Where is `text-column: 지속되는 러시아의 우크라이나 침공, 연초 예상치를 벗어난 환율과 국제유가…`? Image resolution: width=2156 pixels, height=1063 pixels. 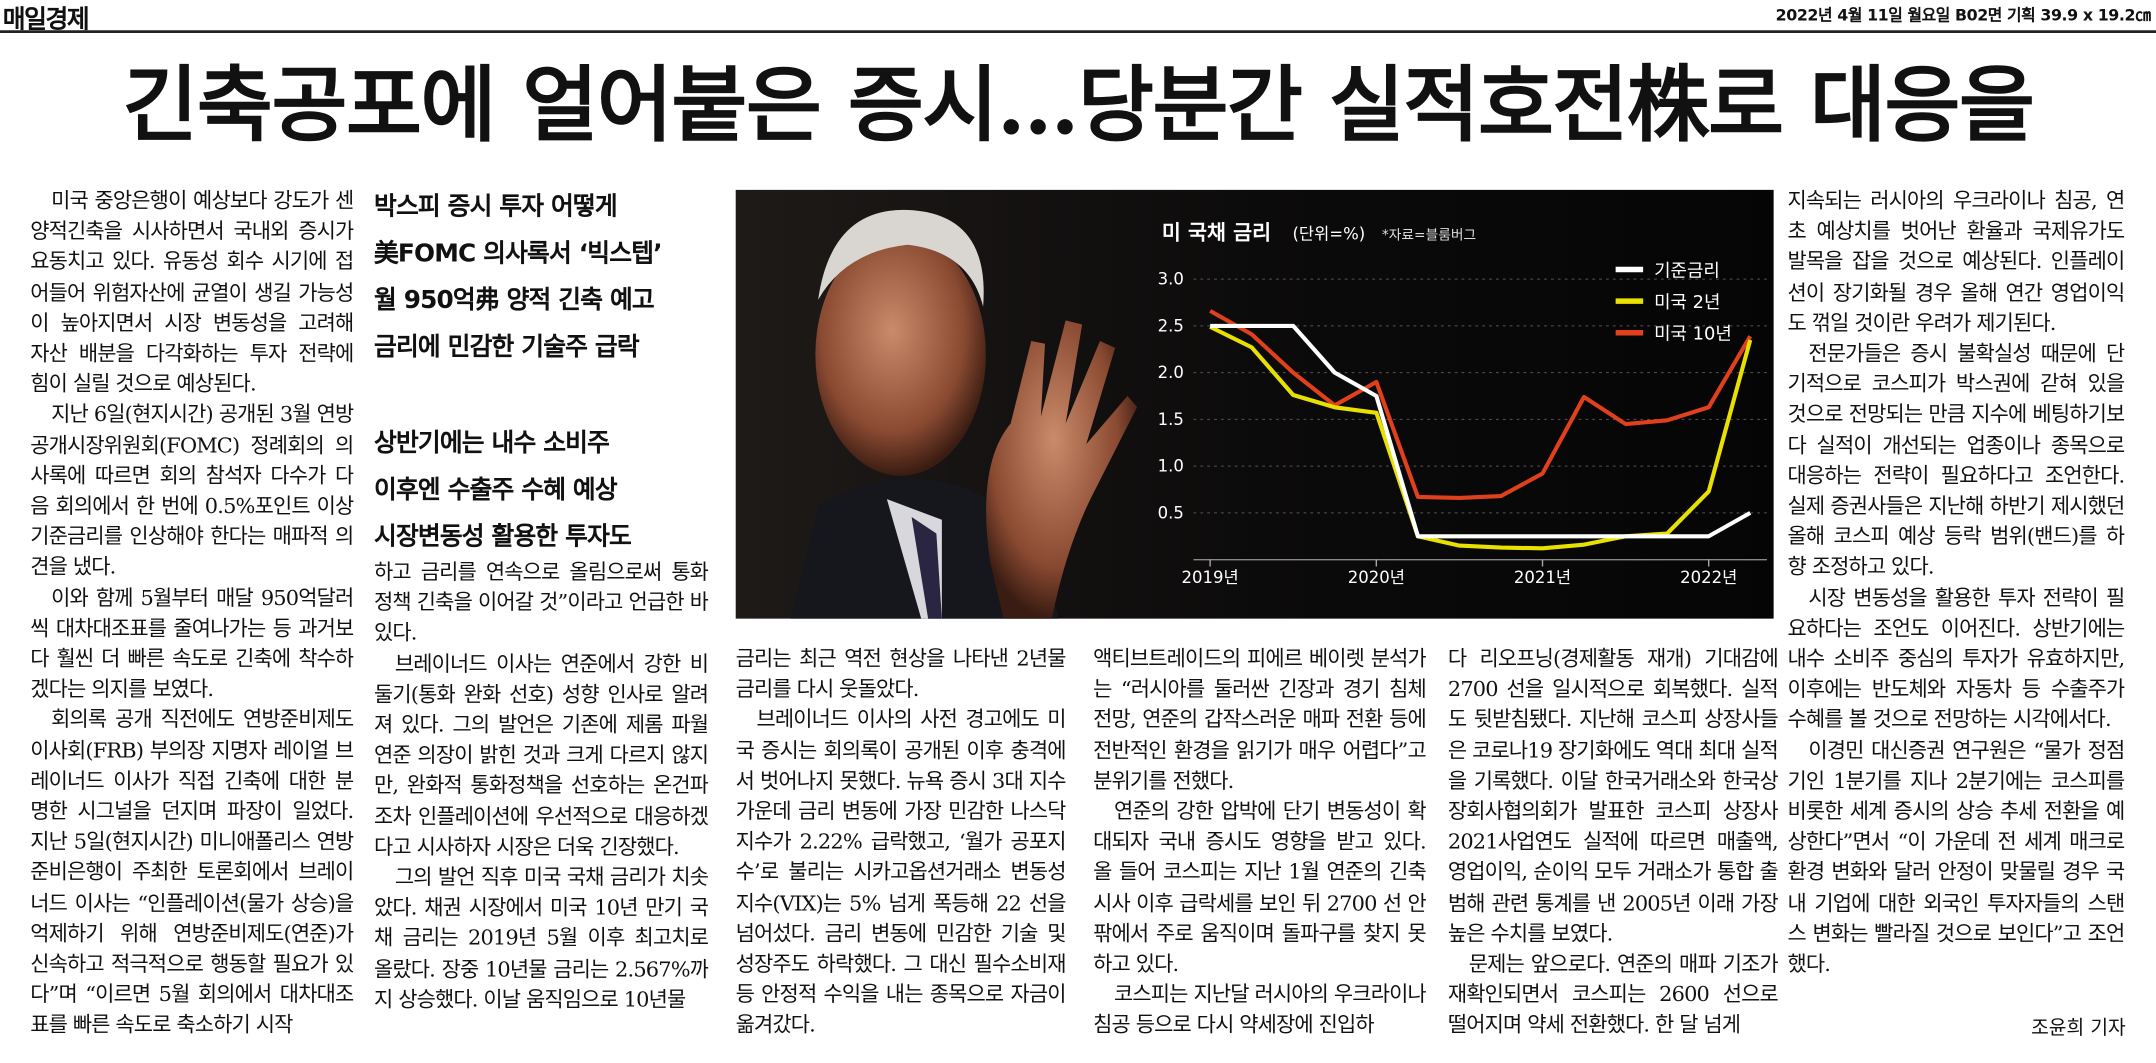
text-column: 지속되는 러시아의 우크라이나 침공, 연초 예상치를 벗어난 환율과 국제유가… is located at coordinates (1956, 619).